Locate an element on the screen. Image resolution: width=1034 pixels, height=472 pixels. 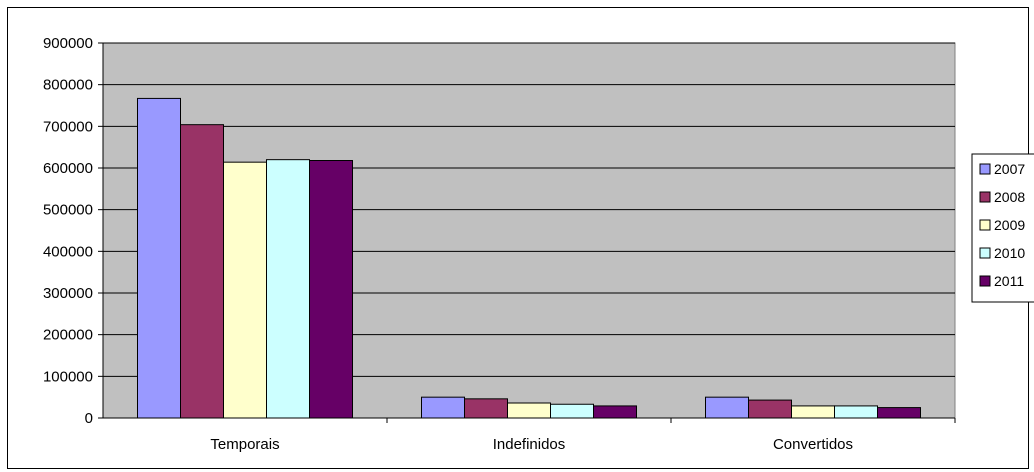
legend-swatch-2009 is located at coordinates (985, 225).